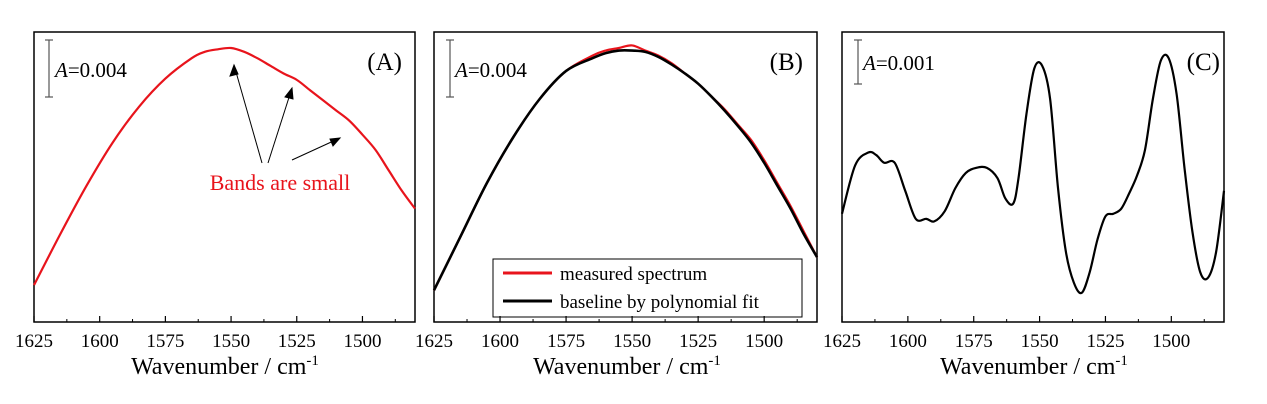 The width and height of the screenshot is (1267, 404). I want to click on panel-c-scale-bar: A=0.001, so click(894, 62).